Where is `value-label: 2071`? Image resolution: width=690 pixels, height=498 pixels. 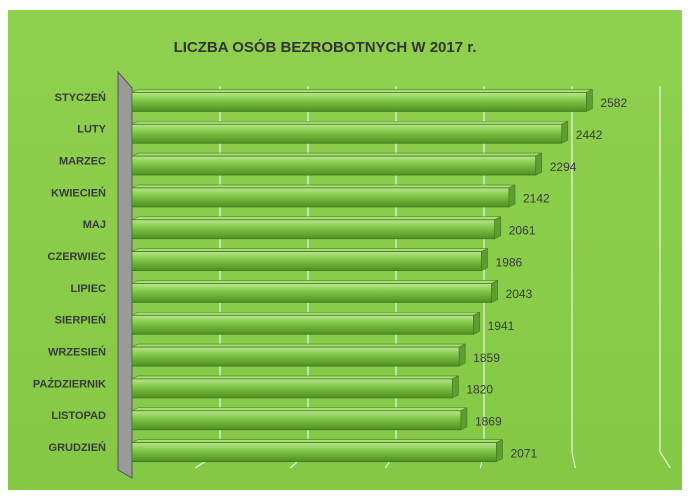 value-label: 2071 is located at coordinates (523, 453).